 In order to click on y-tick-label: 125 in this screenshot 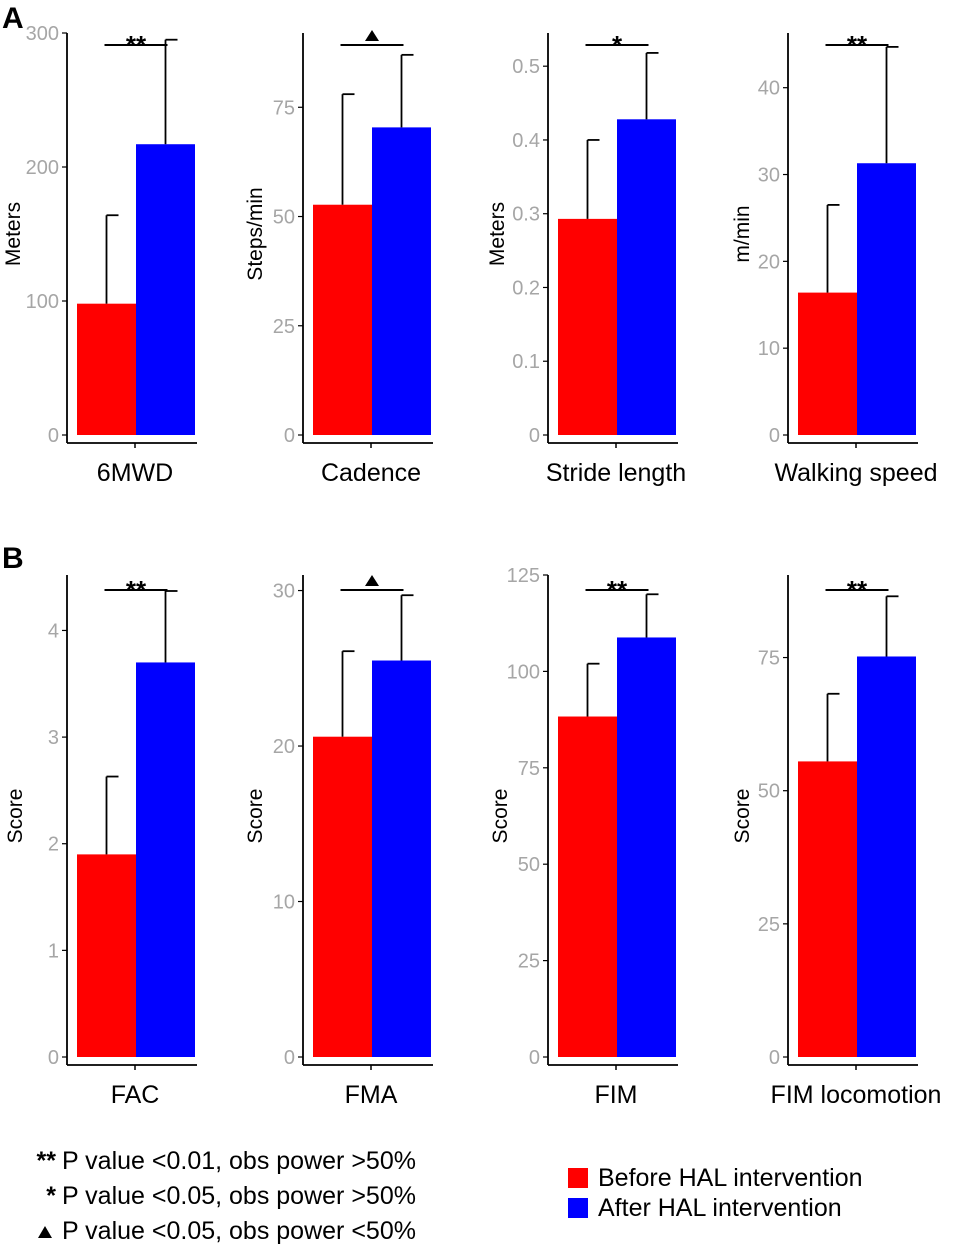, I will do `click(523, 576)`.